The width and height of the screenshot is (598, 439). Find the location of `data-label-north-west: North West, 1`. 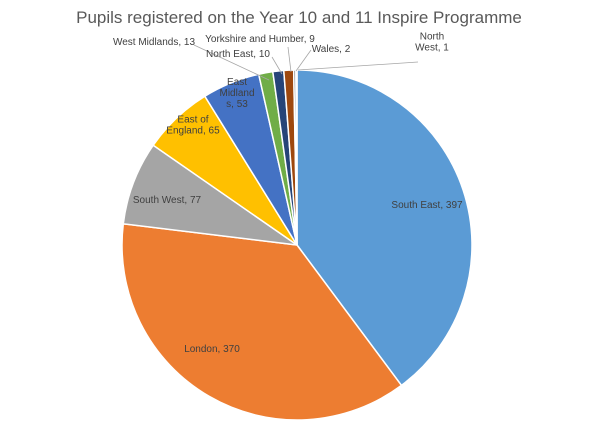

data-label-north-west: North West, 1 is located at coordinates (432, 43).